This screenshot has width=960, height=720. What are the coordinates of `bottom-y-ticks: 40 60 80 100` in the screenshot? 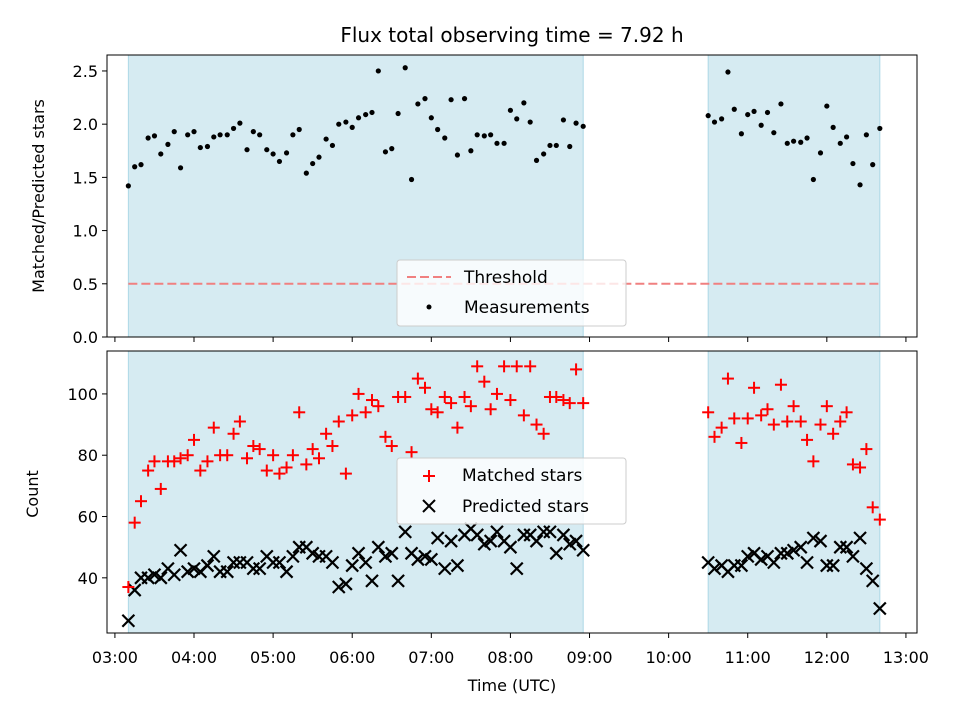 It's located at (87, 486).